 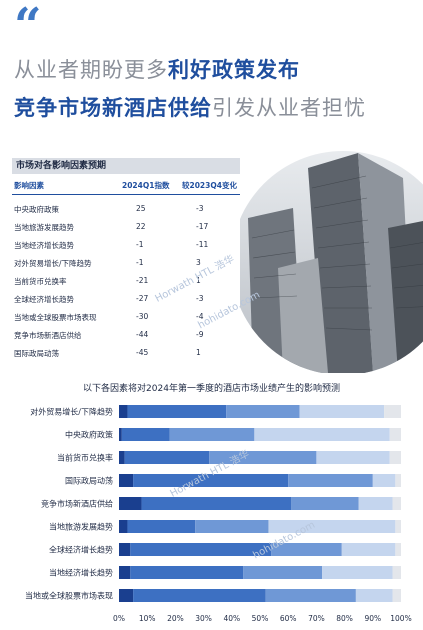 I want to click on table-cell-factor: 全球经济增长趋势, so click(x=44, y=299).